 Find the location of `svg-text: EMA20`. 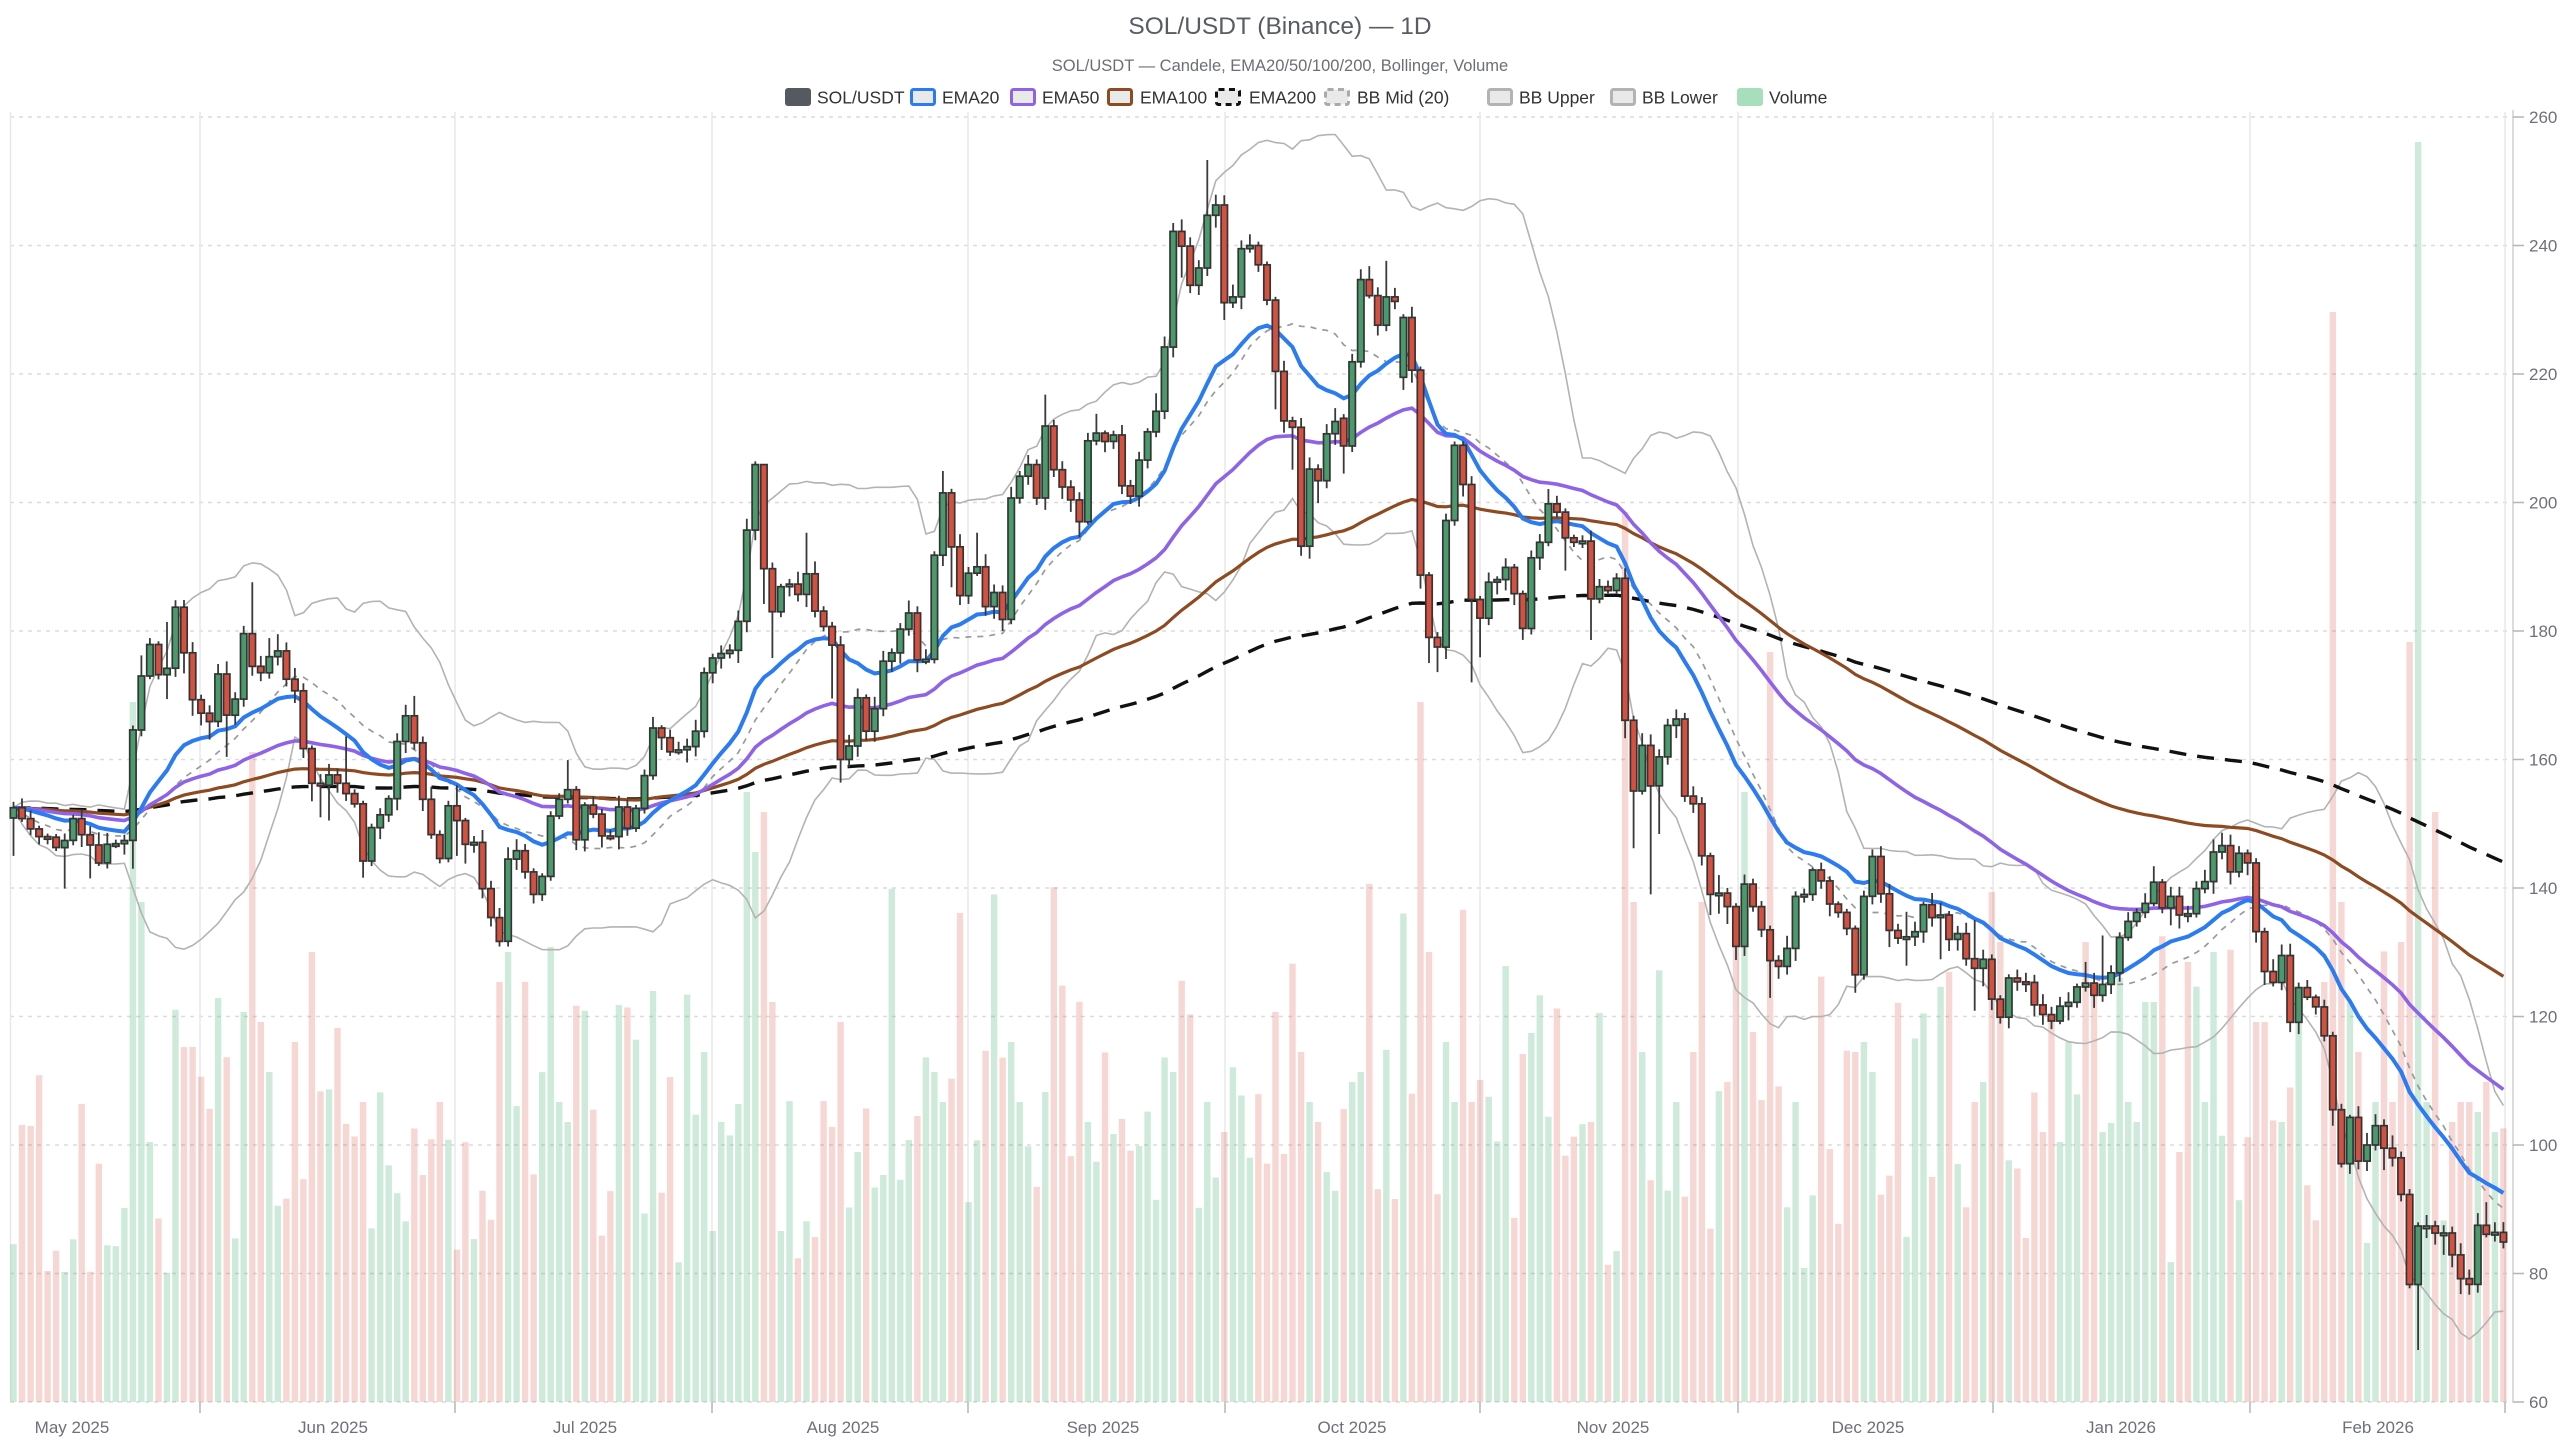

svg-text: EMA20 is located at coordinates (971, 98).